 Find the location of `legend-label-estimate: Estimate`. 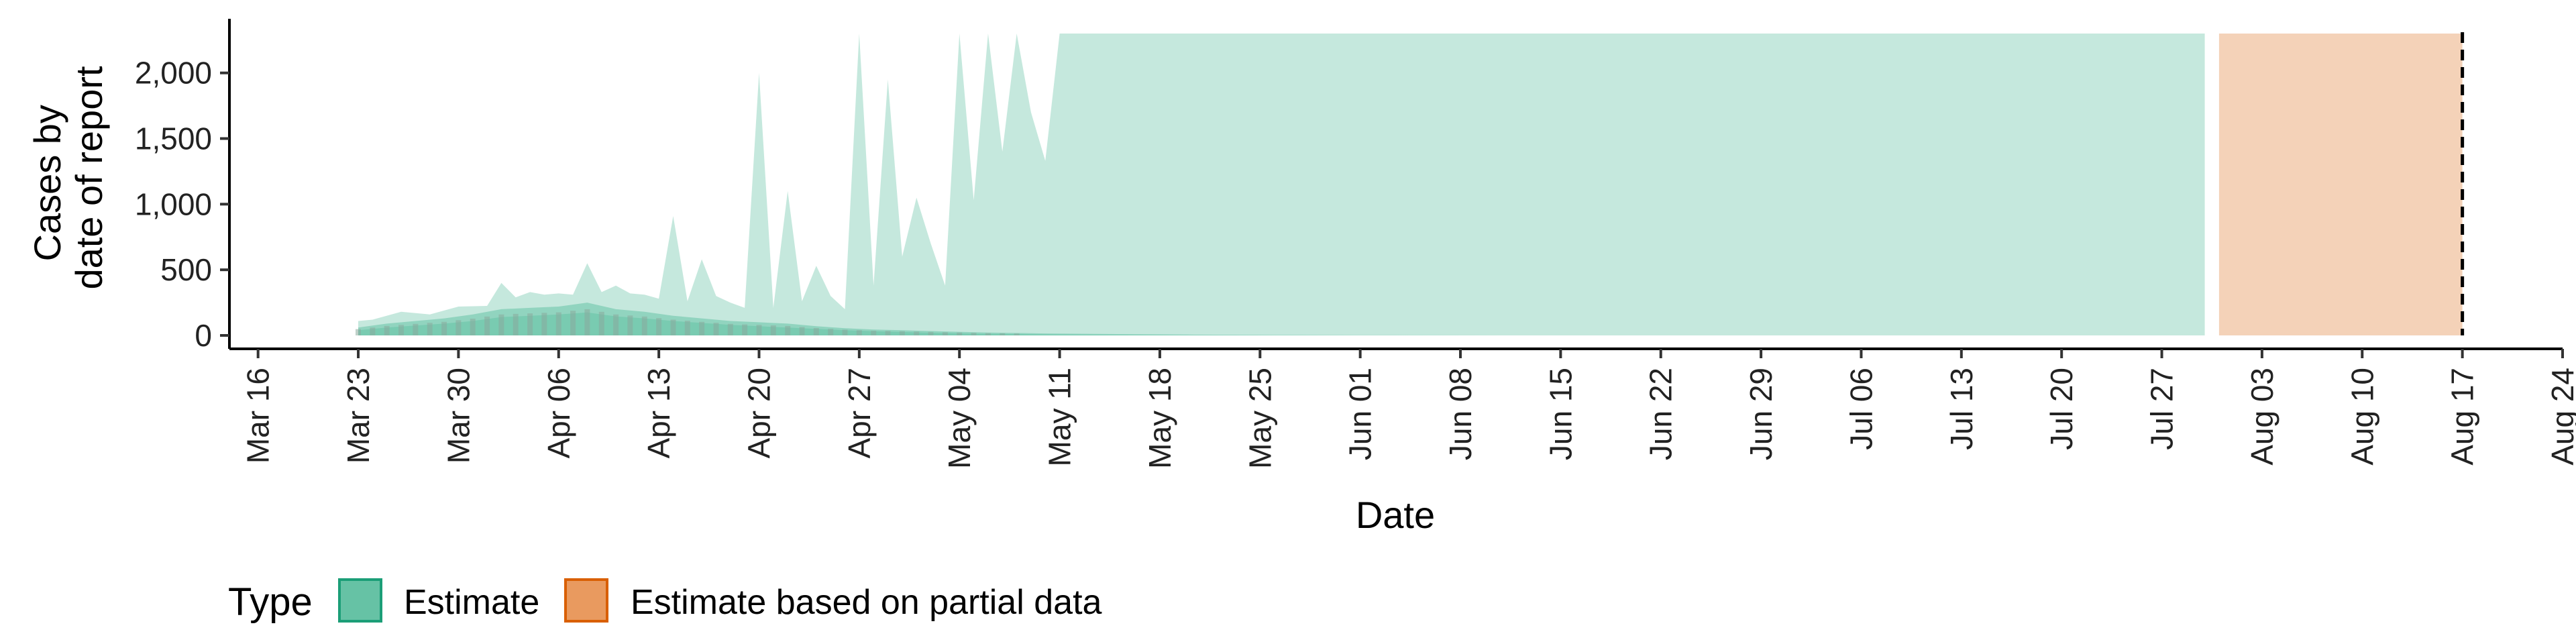

legend-label-estimate: Estimate is located at coordinates (471, 602).